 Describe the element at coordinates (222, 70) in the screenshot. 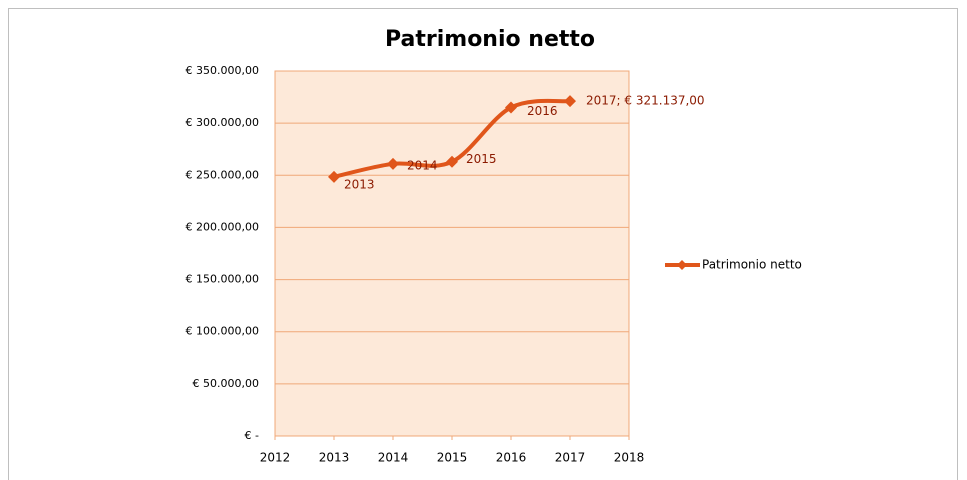

I see `y-tick-label: € 350.000,00` at that location.